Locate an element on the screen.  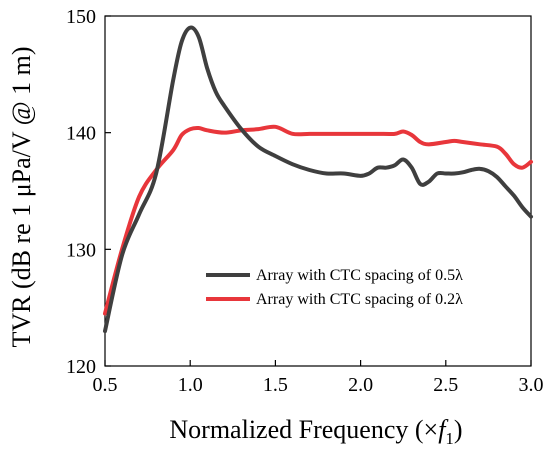
x-tick-label: 0.5 is located at coordinates (105, 385).